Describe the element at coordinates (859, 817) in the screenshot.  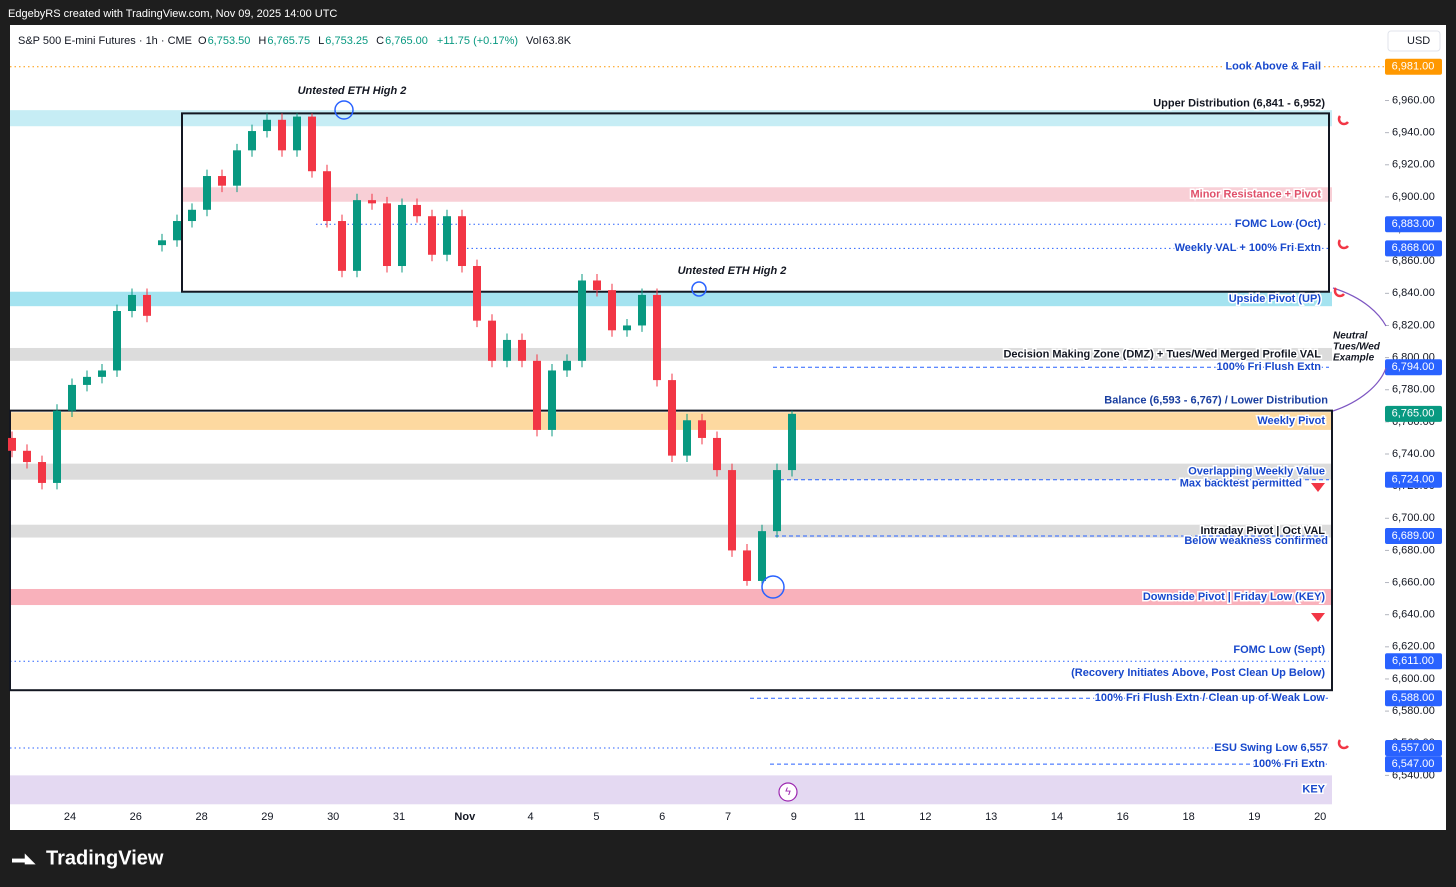
I see `x-tick-label: 11` at that location.